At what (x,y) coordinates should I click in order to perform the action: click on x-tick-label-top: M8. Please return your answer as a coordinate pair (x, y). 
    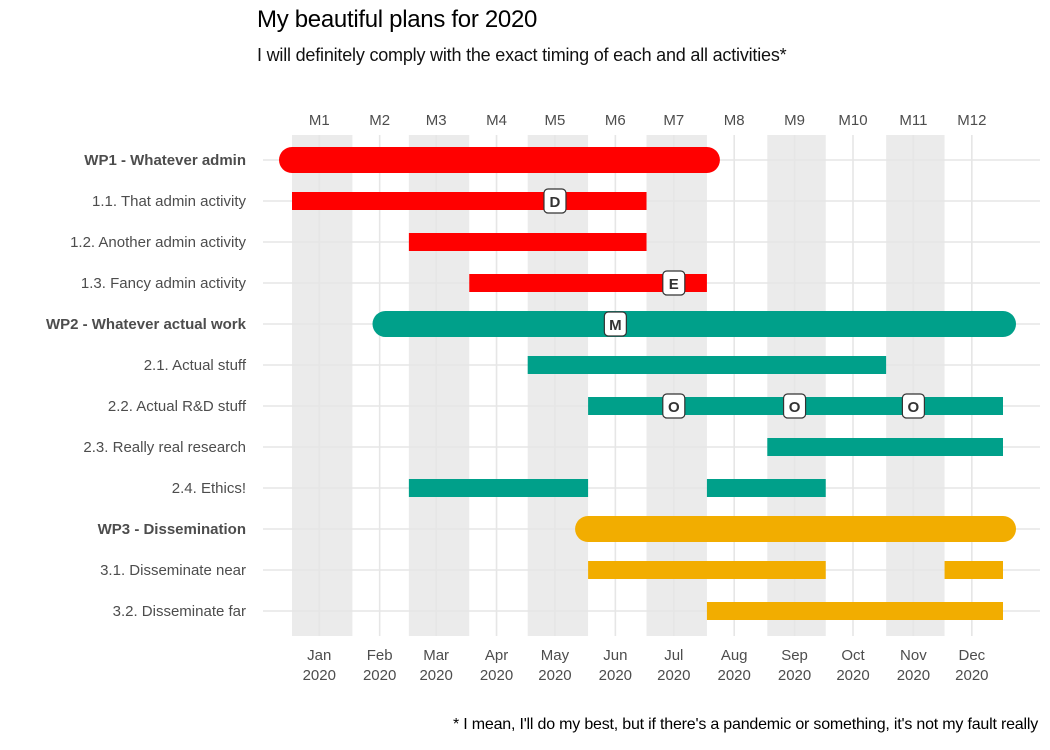
    Looking at the image, I should click on (734, 120).